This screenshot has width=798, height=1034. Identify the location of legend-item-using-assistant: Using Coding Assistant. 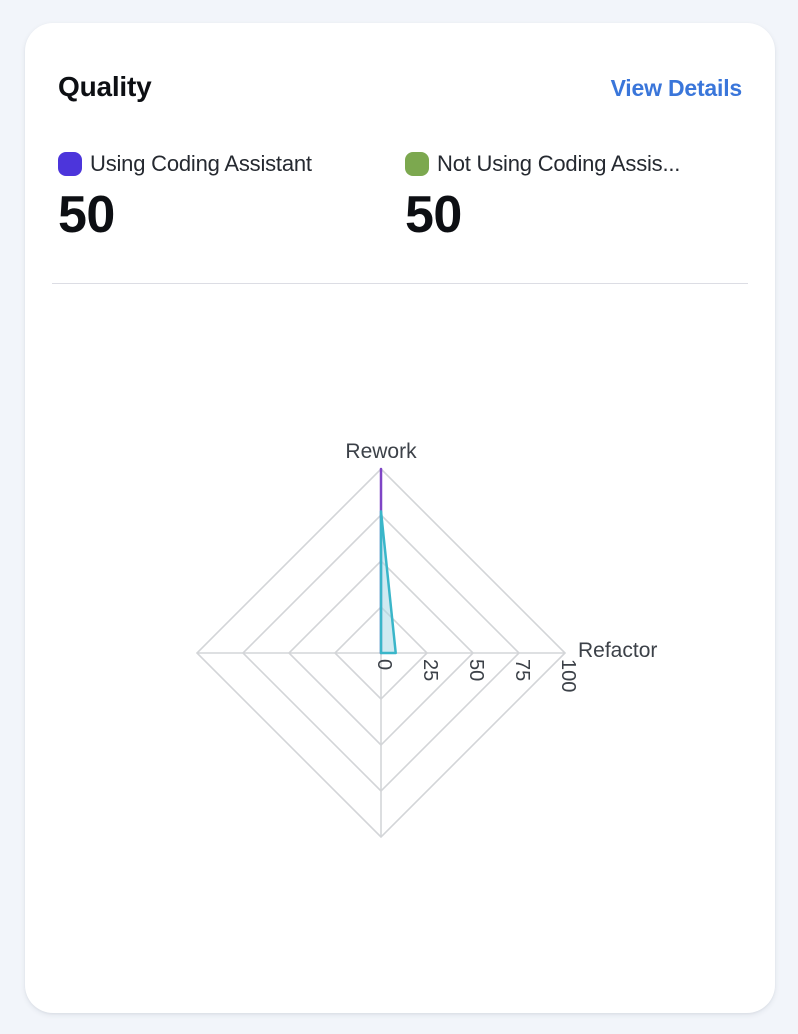
(231, 164).